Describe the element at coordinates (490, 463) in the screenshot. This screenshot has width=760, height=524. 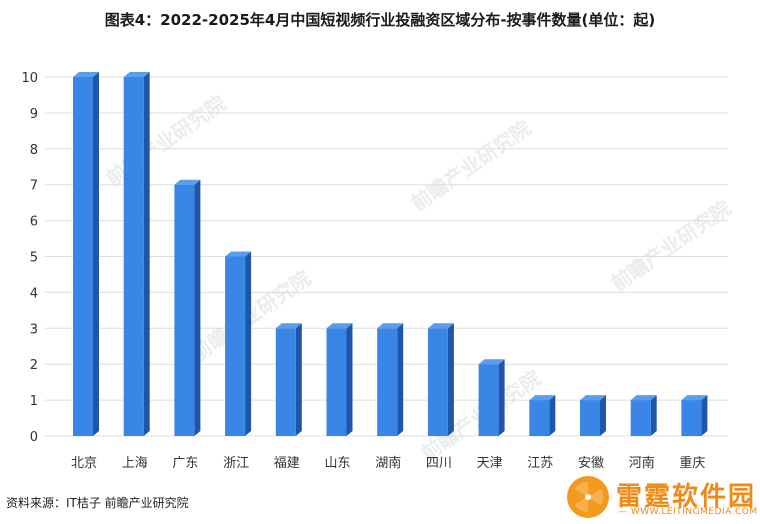
I see `x-tick-label: 天津` at that location.